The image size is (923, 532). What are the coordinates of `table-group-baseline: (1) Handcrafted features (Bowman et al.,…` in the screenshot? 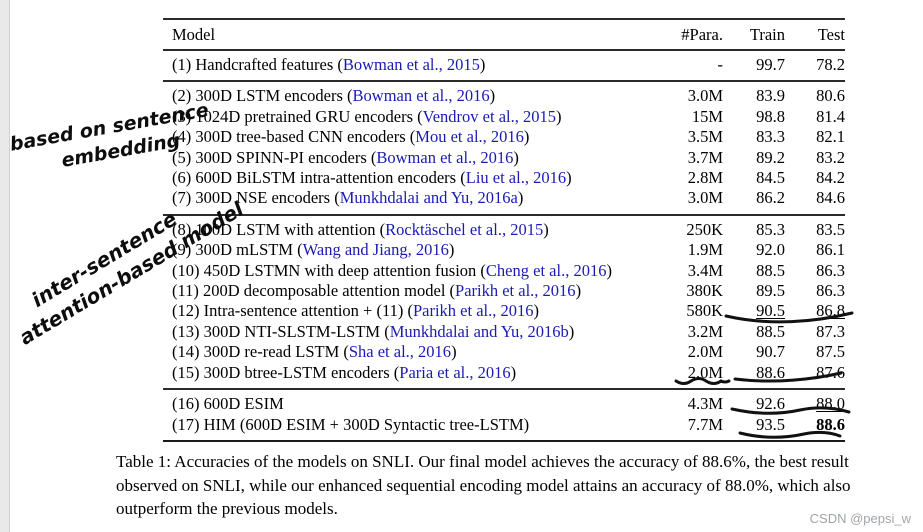 It's located at (504, 67).